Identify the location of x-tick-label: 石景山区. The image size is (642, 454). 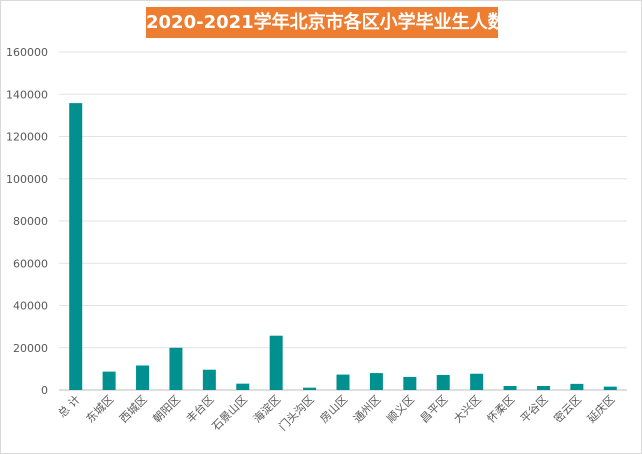
(230, 413).